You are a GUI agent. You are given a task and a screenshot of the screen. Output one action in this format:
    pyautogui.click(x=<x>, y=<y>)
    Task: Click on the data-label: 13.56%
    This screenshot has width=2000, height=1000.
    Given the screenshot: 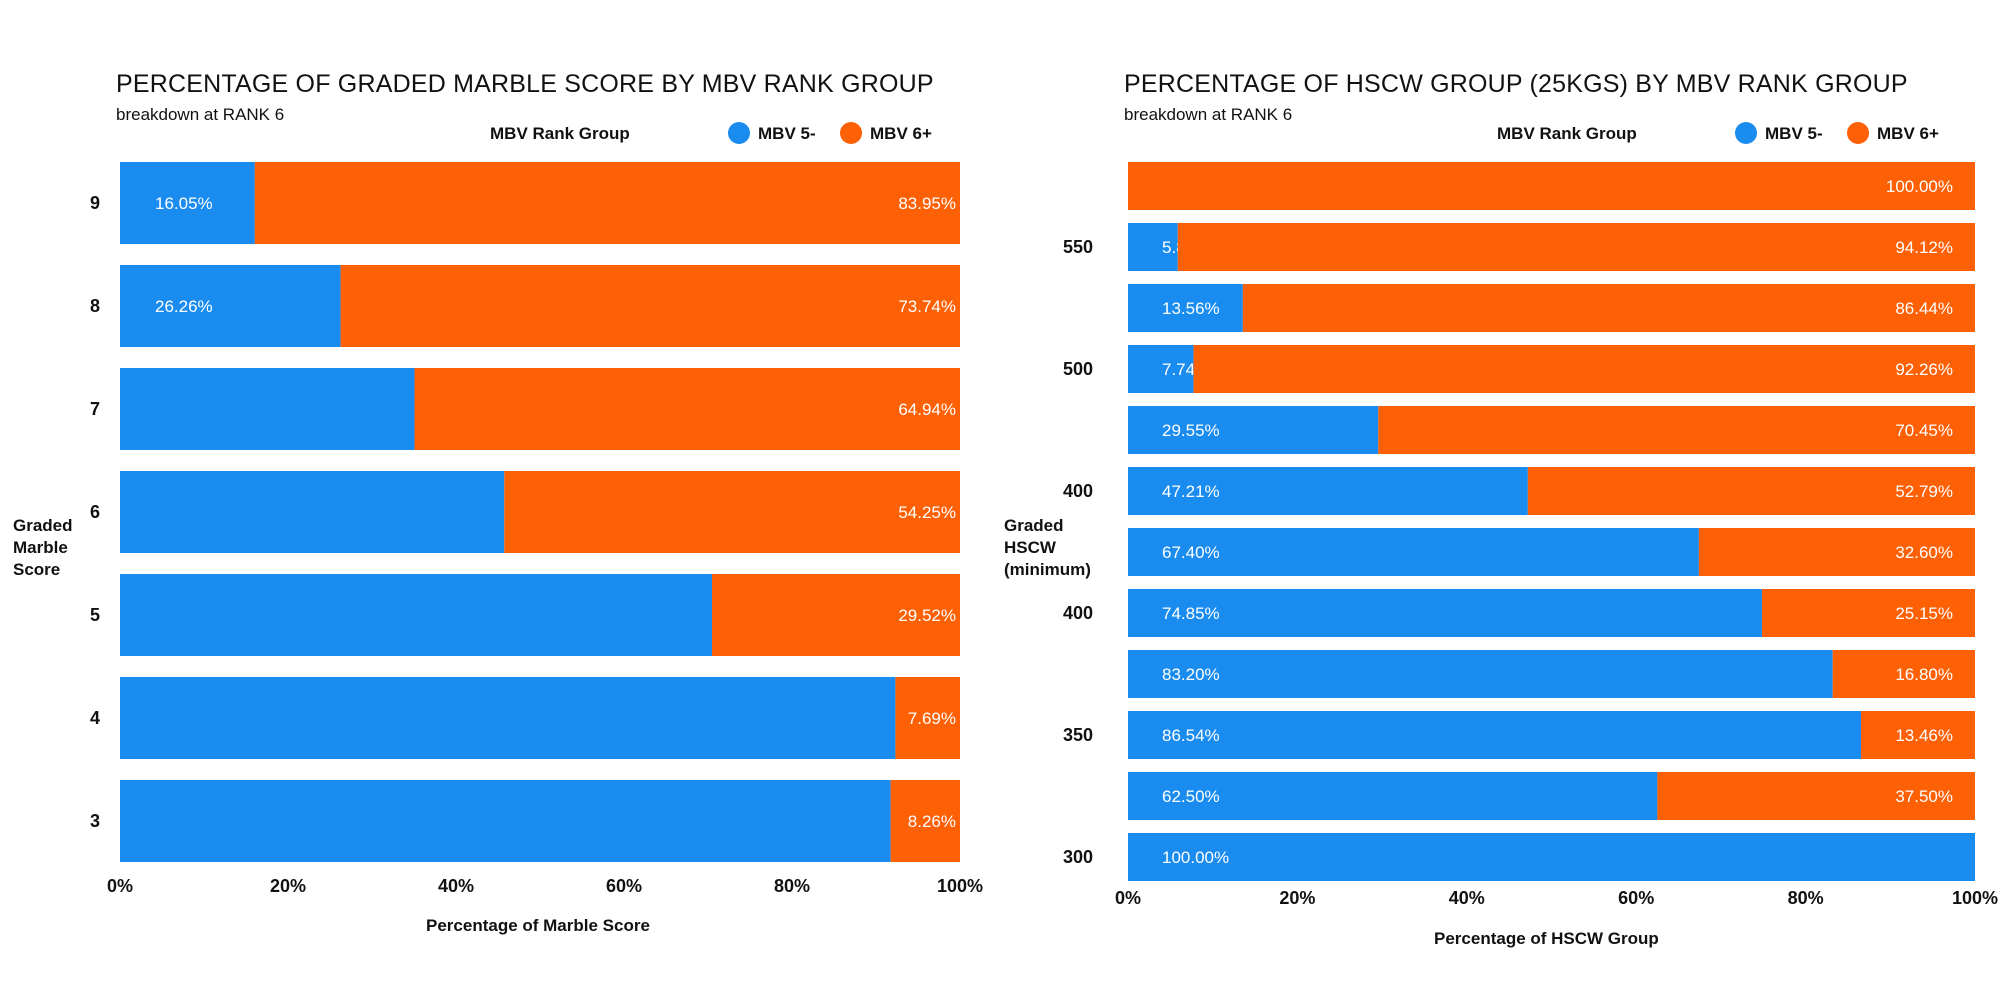 What is the action you would take?
    pyautogui.click(x=1191, y=308)
    